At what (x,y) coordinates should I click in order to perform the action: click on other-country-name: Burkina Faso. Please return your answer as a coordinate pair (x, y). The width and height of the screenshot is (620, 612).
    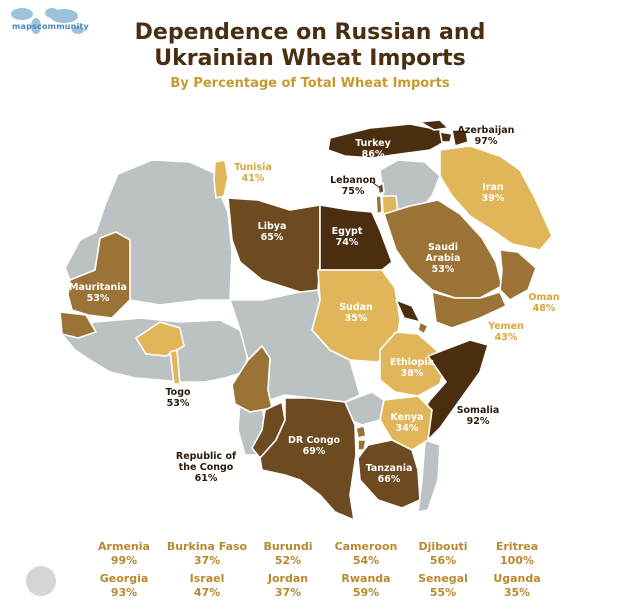
    Looking at the image, I should click on (207, 546).